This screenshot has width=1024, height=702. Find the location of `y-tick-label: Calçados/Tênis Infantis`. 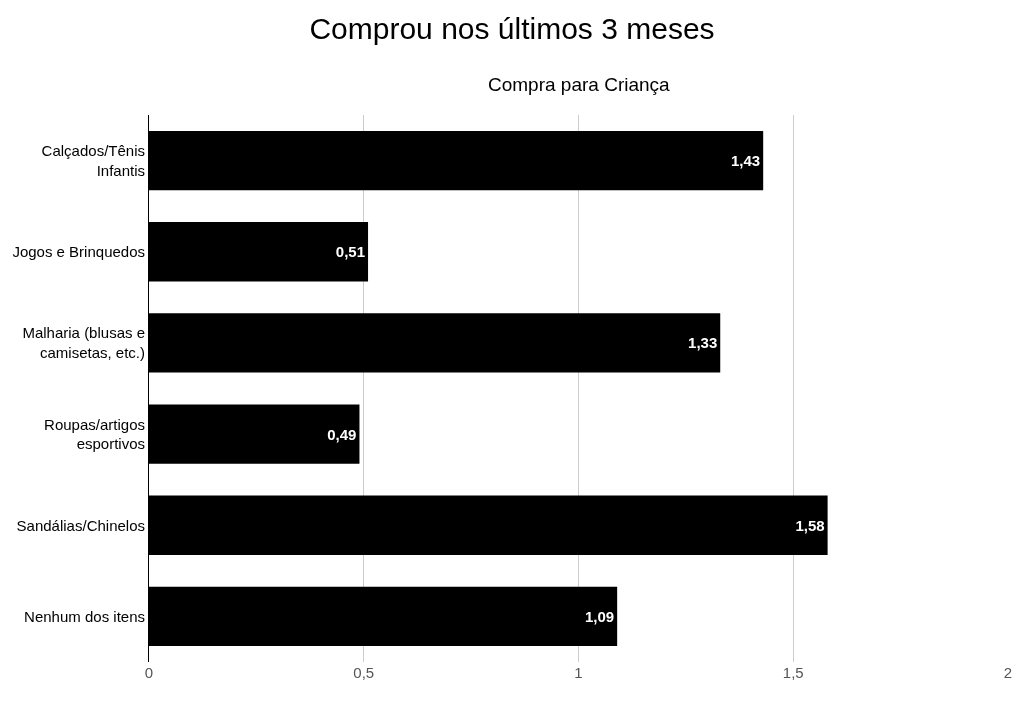

y-tick-label: Calçados/Tênis Infantis is located at coordinates (93, 160).